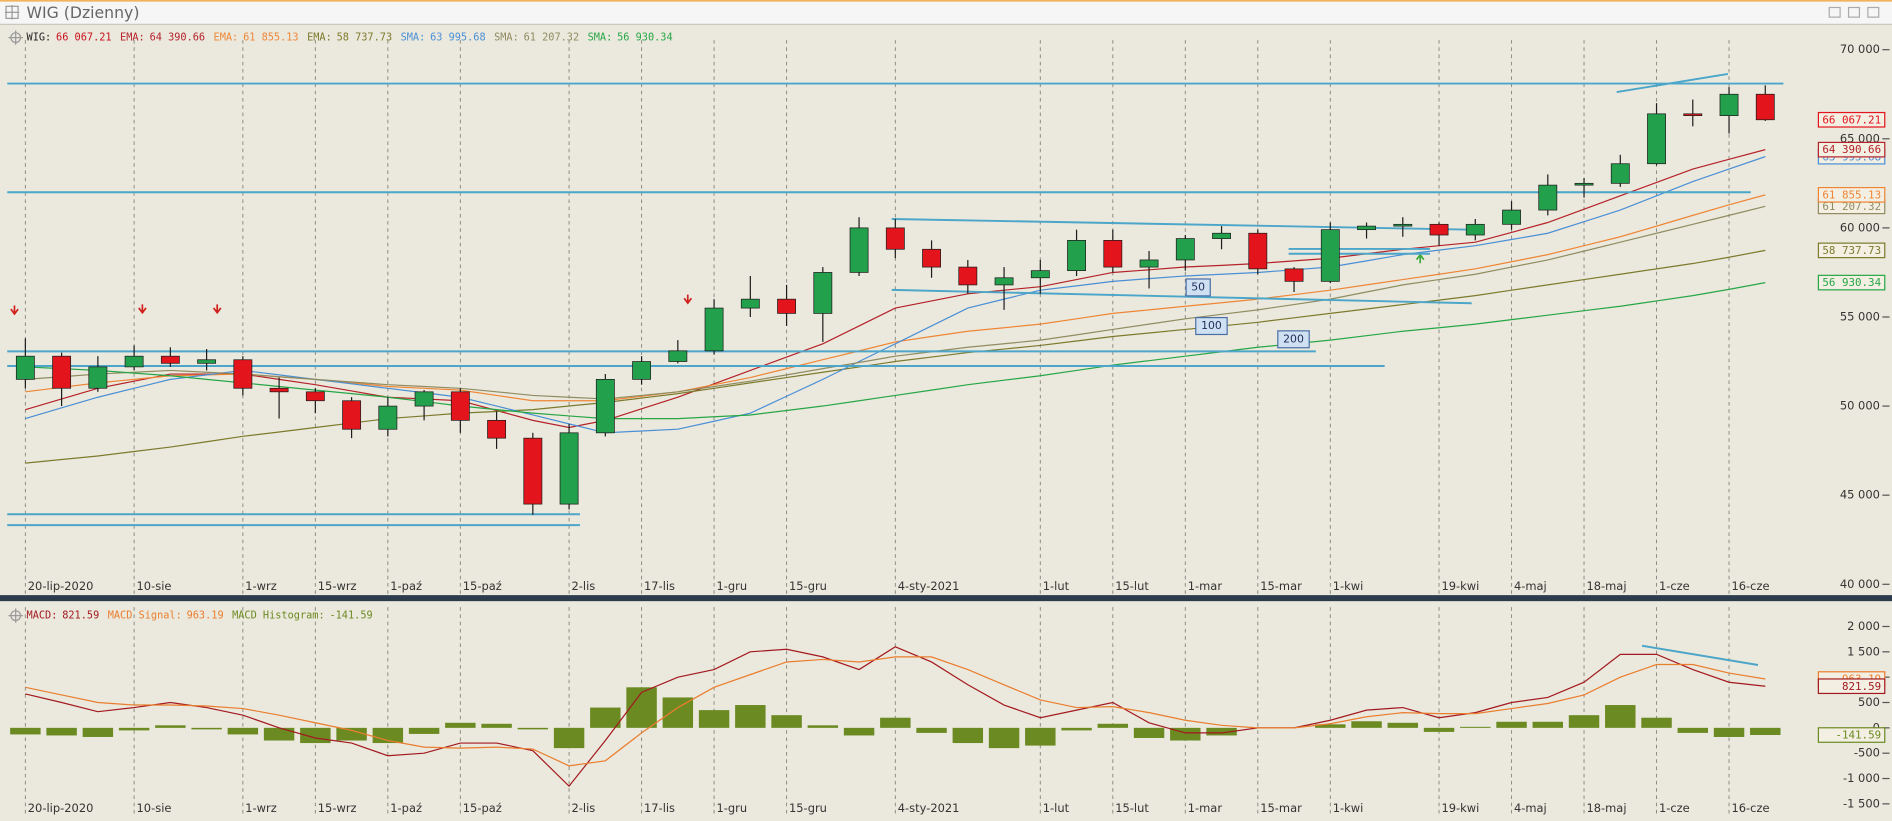  I want to click on value-tag-label: 61 855.13, so click(1851, 194).